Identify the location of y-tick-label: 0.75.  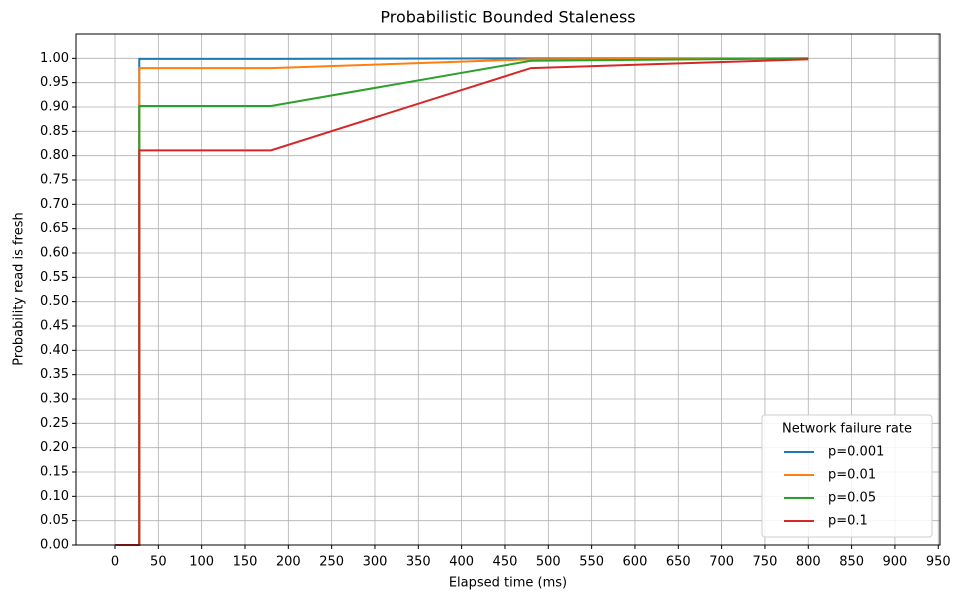
(54, 180).